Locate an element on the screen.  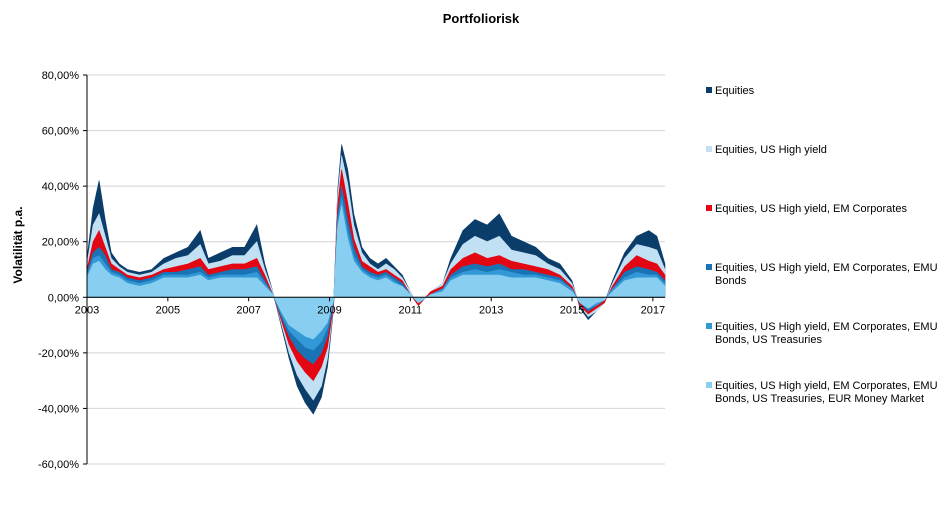
y-axis-label: Volatilität p.a. is located at coordinates (18, 244).